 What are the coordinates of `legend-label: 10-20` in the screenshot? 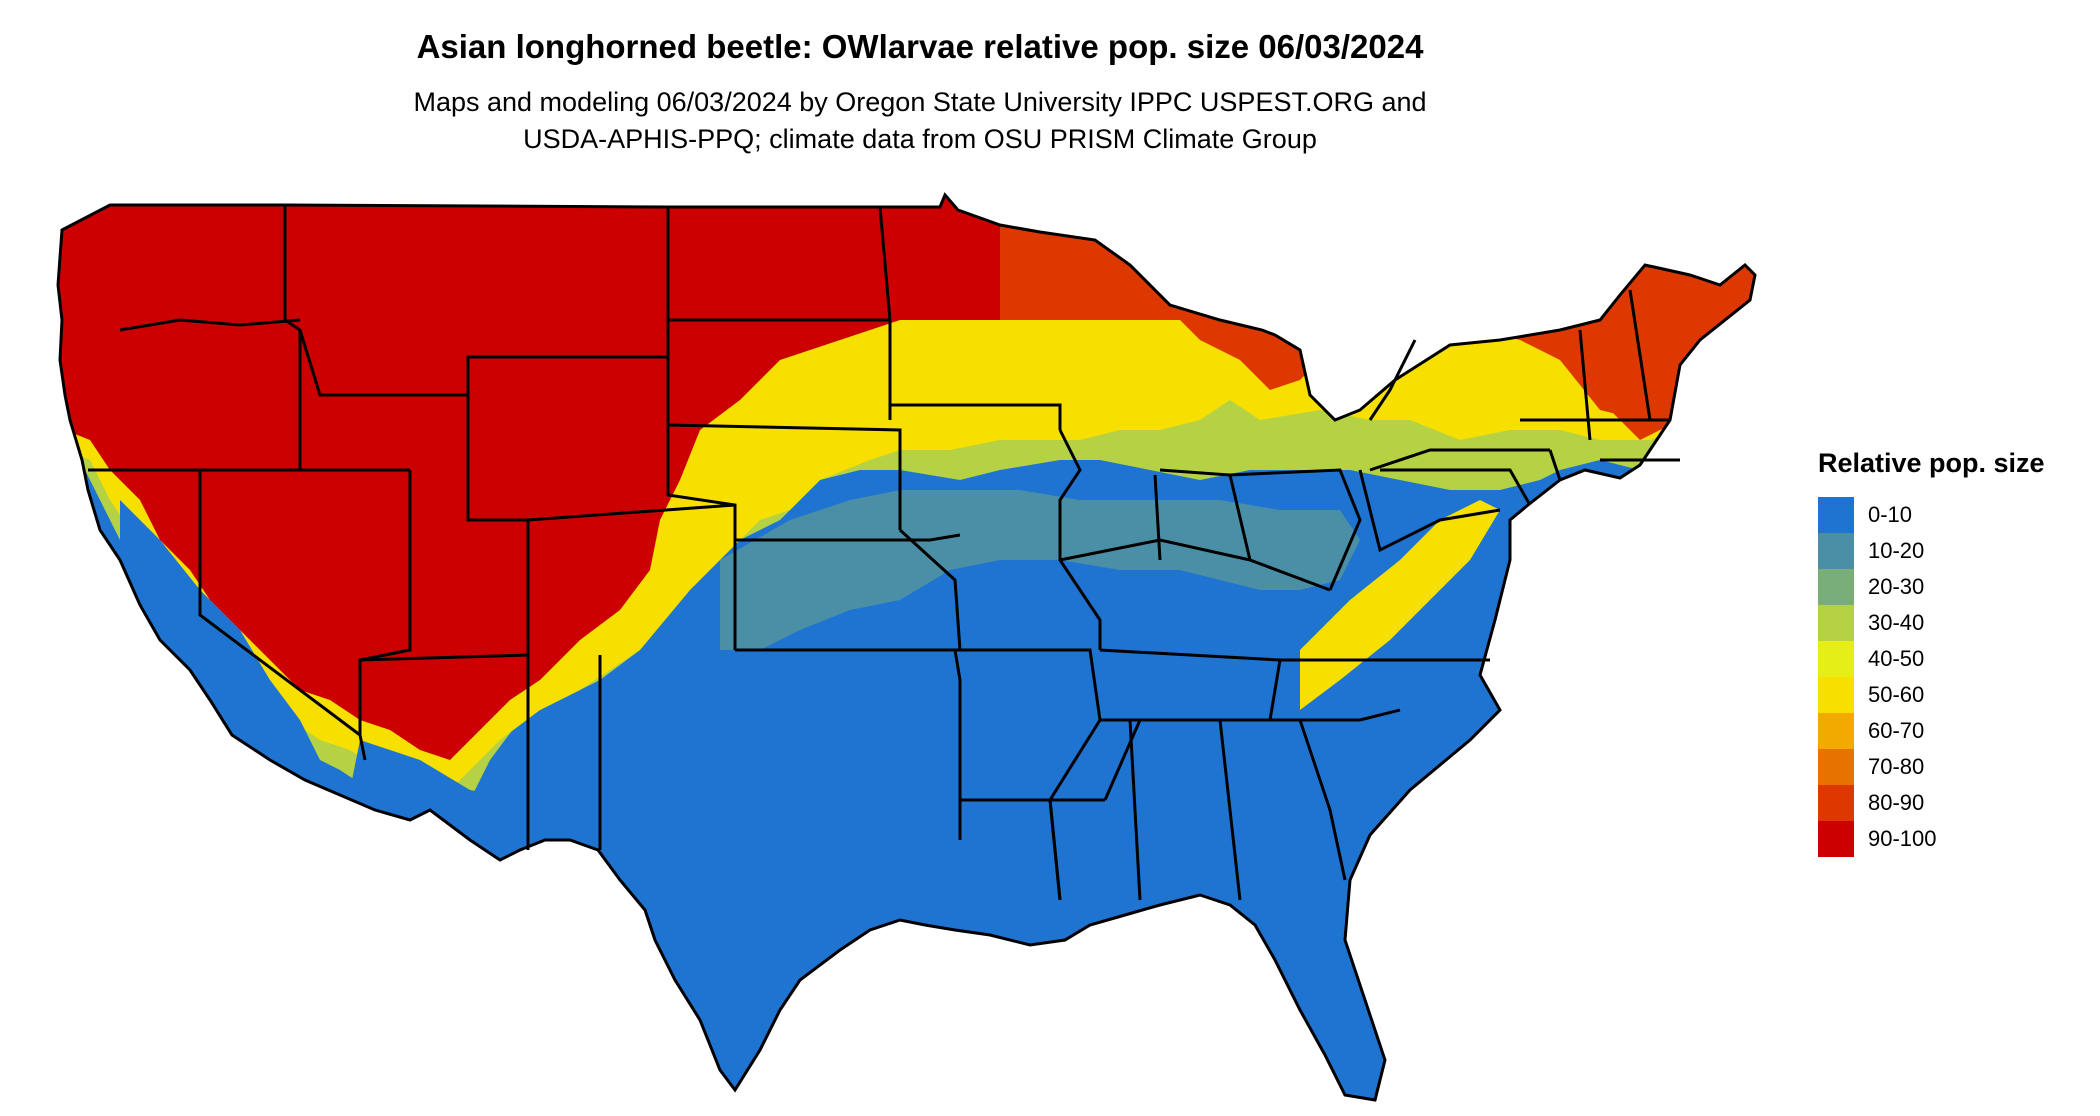 It's located at (1896, 550).